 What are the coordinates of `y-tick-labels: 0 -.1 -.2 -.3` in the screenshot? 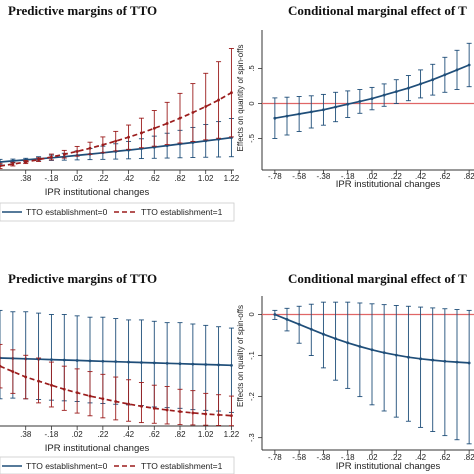 It's located at (254, 377).